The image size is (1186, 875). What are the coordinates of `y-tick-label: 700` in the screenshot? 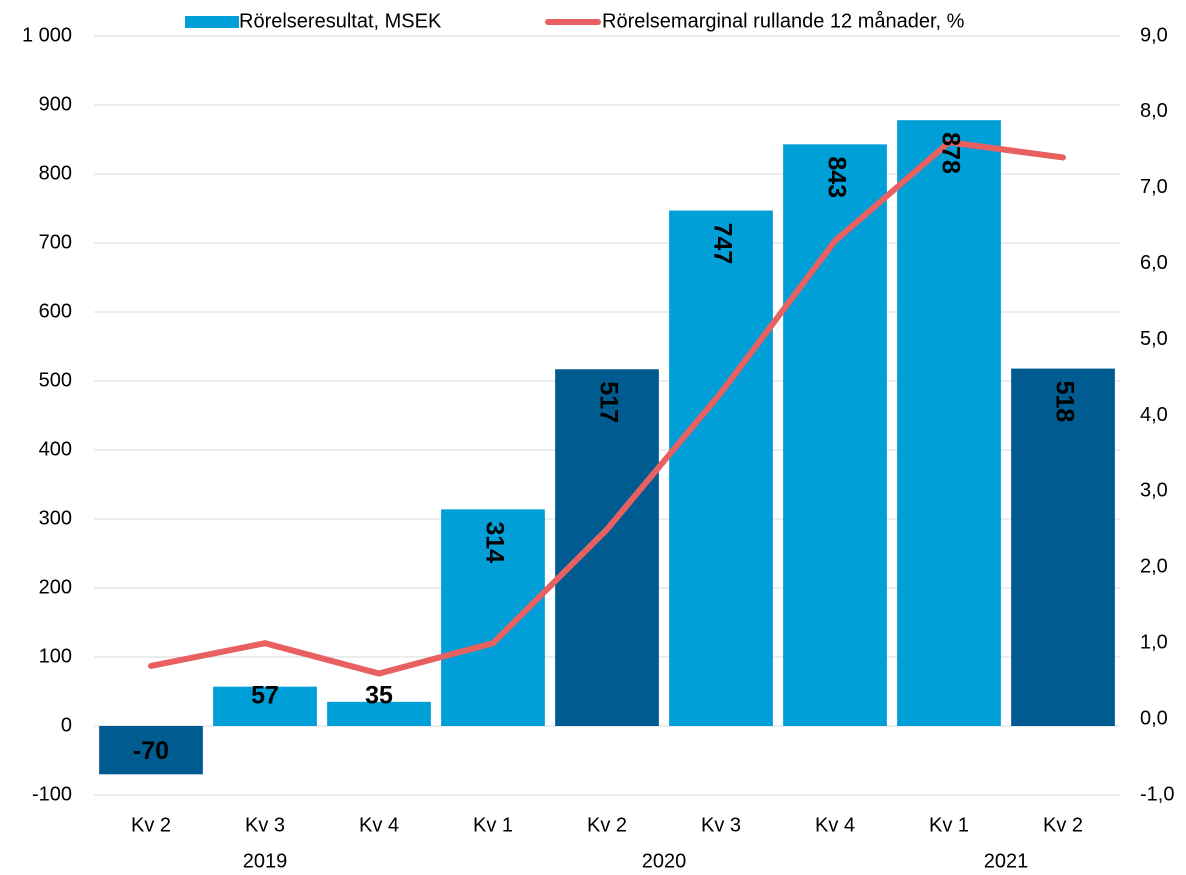 It's located at (55, 242).